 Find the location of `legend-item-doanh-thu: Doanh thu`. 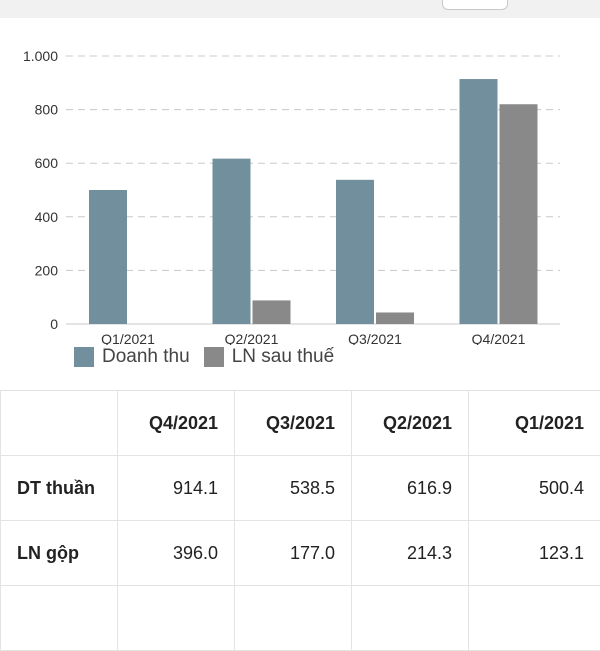

legend-item-doanh-thu: Doanh thu is located at coordinates (132, 357).